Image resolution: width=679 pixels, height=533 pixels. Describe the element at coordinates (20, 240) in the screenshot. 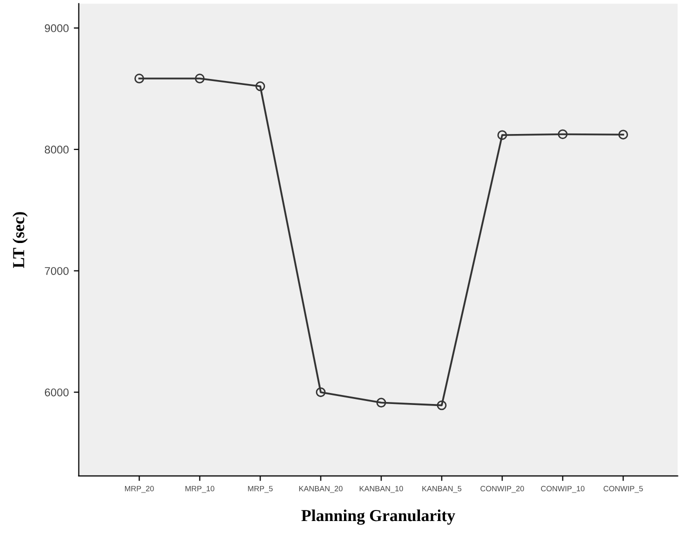

I see `y-axis-title: LT (sec)` at that location.